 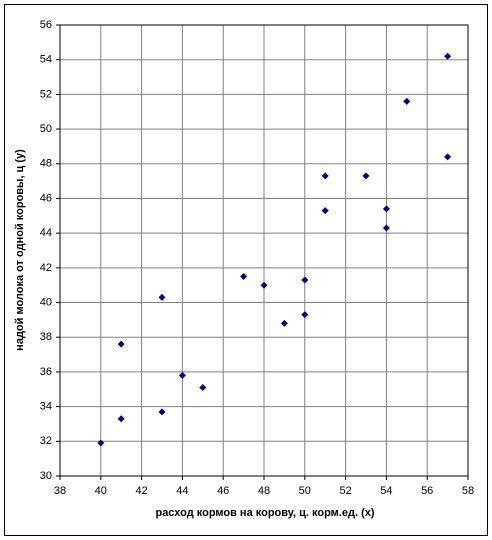 What do you see at coordinates (386, 491) in the screenshot?
I see `x-tick-label: 54` at bounding box center [386, 491].